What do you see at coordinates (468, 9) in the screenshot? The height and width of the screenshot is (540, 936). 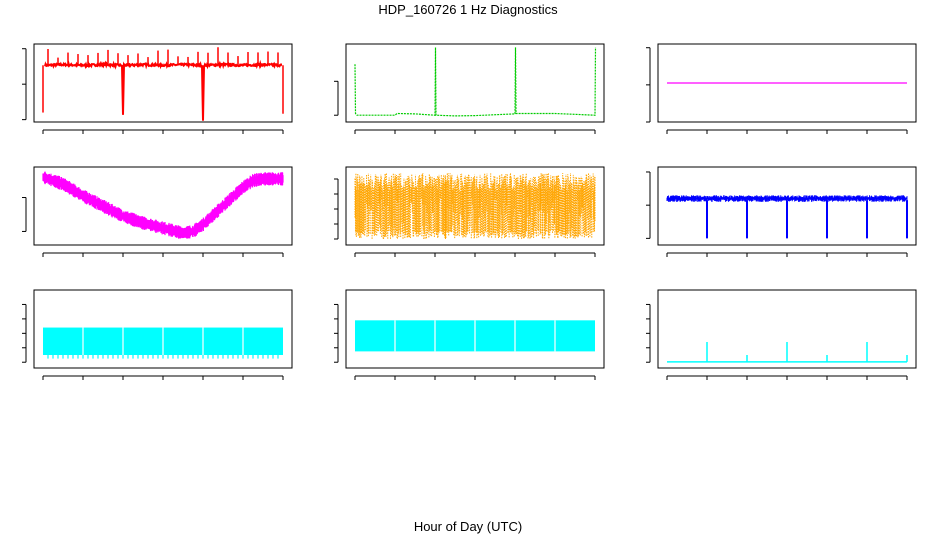 I see `figure-title: HDP_160726 1 Hz Diagnostics` at bounding box center [468, 9].